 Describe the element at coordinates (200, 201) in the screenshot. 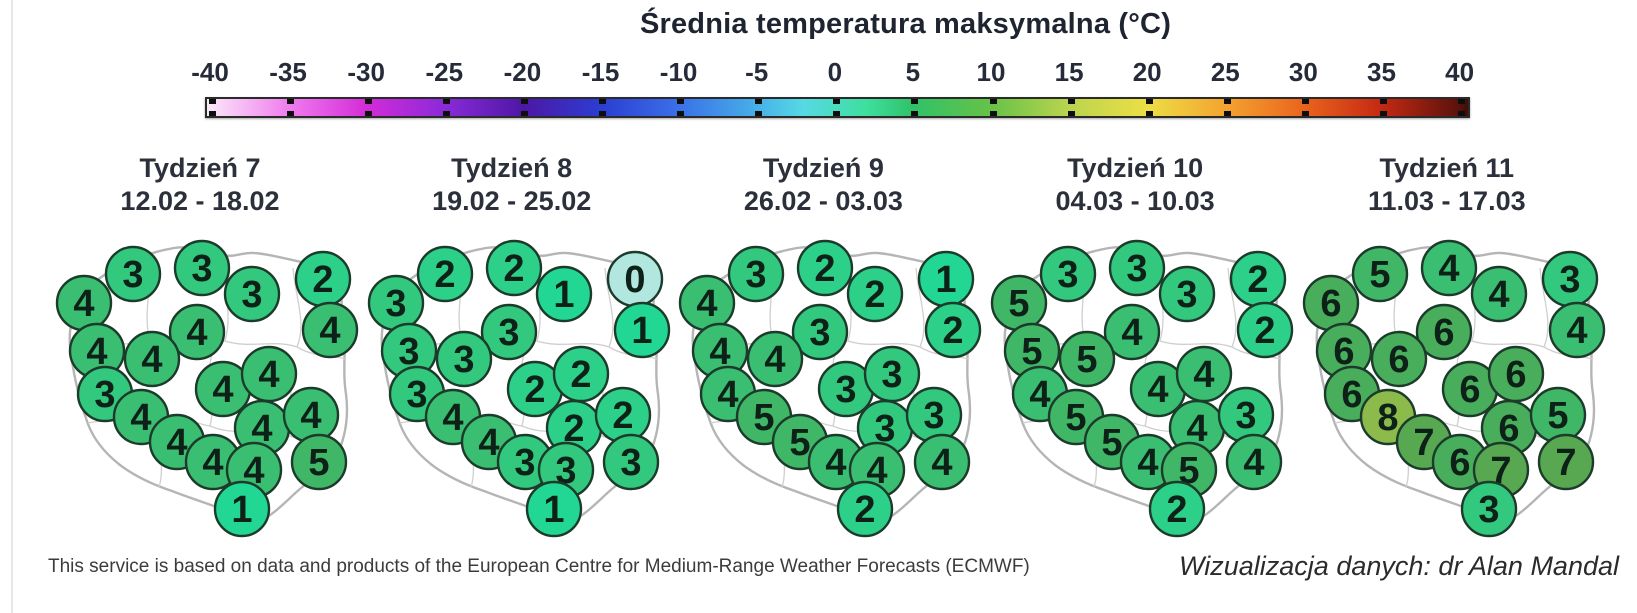

I see `week-date-range: 12.02 - 18.02` at that location.